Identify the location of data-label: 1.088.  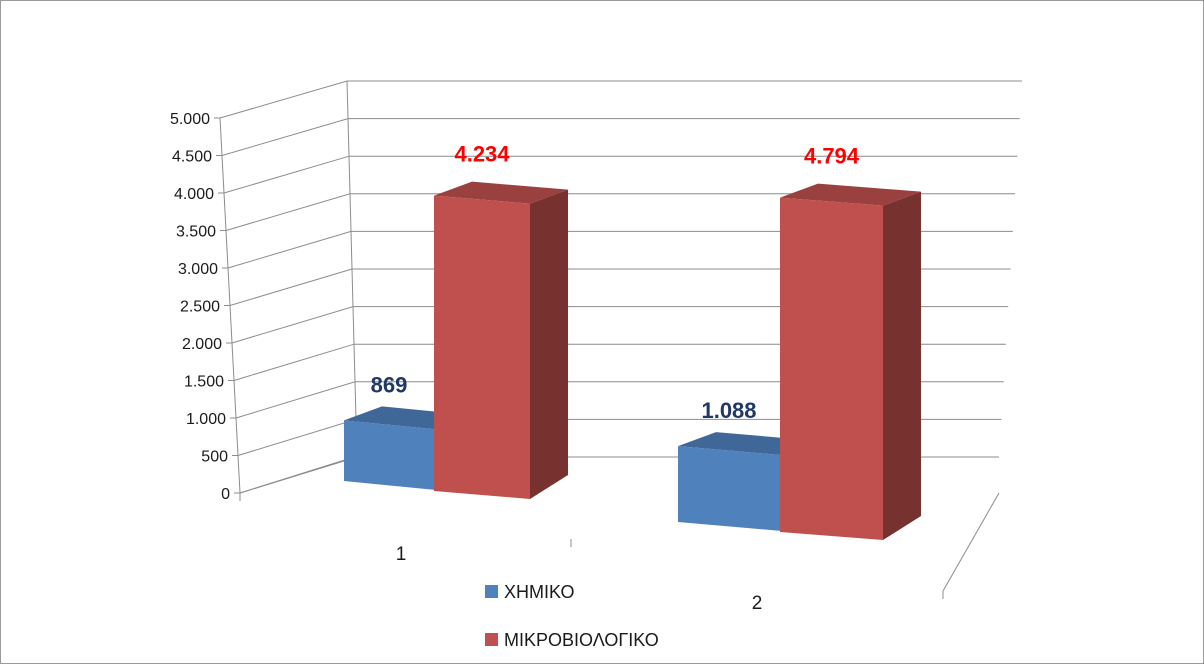
(728, 410).